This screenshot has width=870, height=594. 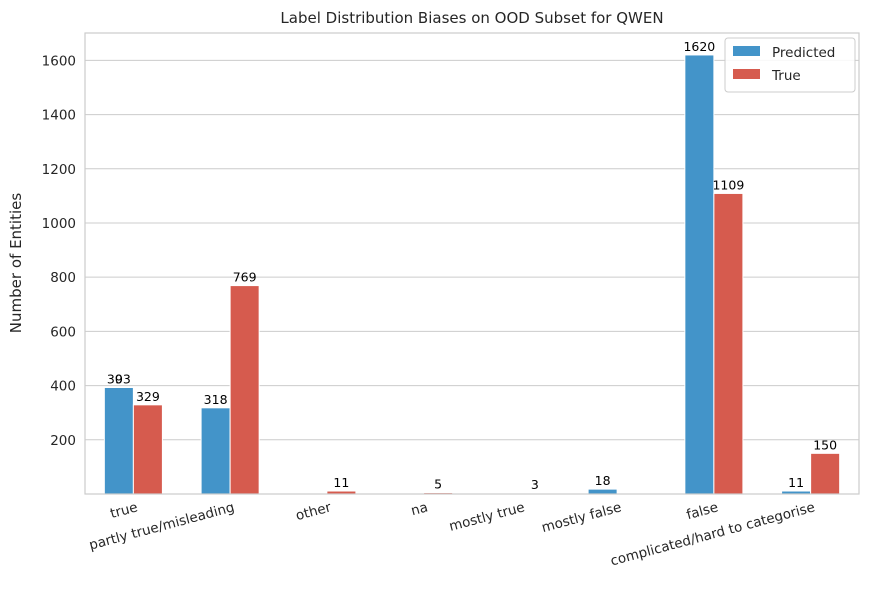 I want to click on x-tick-label: false, so click(x=702, y=511).